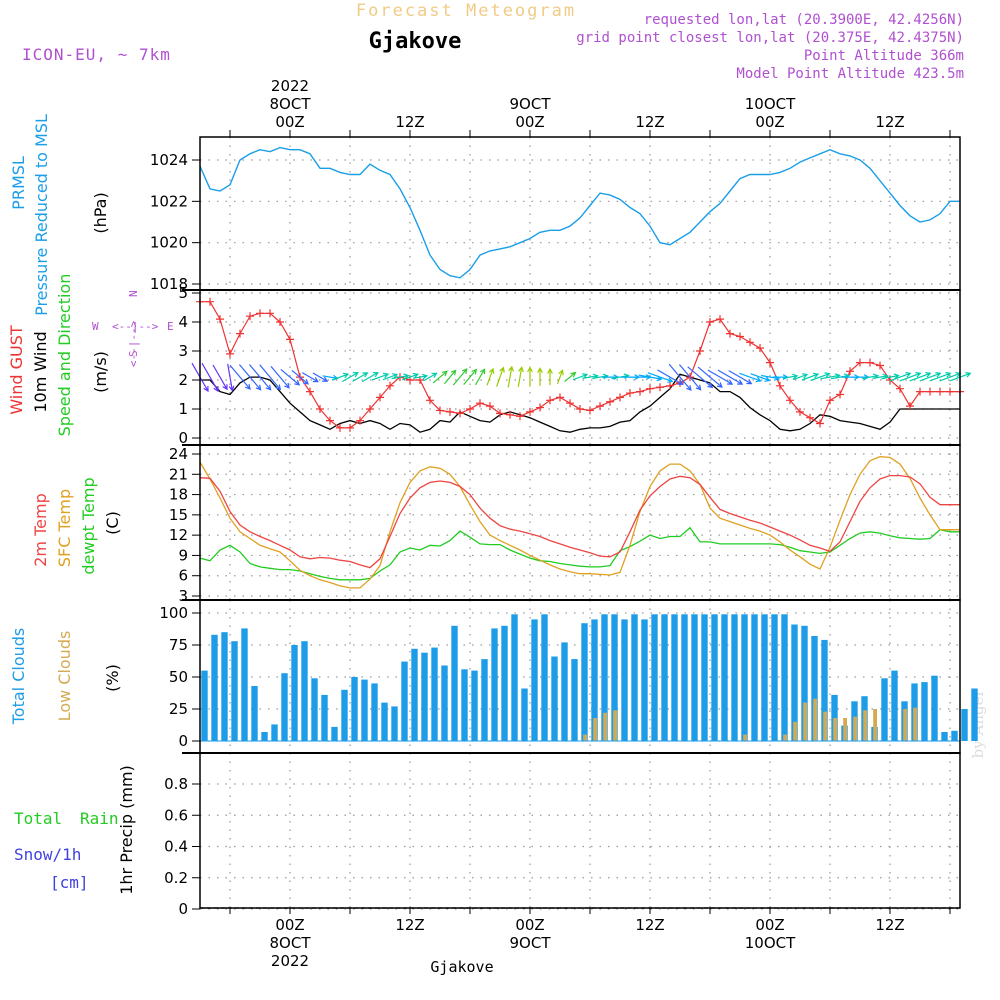 Image resolution: width=1000 pixels, height=1000 pixels. Describe the element at coordinates (409, 925) in the screenshot. I see `bottom-time-label: 12Z` at that location.